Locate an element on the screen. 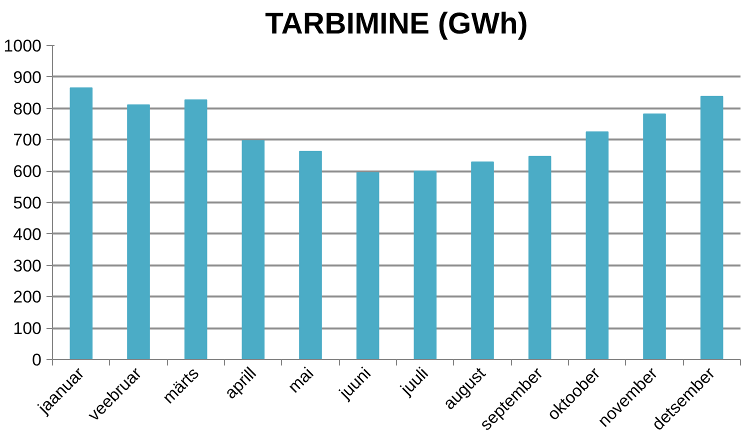 This screenshot has width=748, height=443. y-tick-label: 500 is located at coordinates (27, 203).